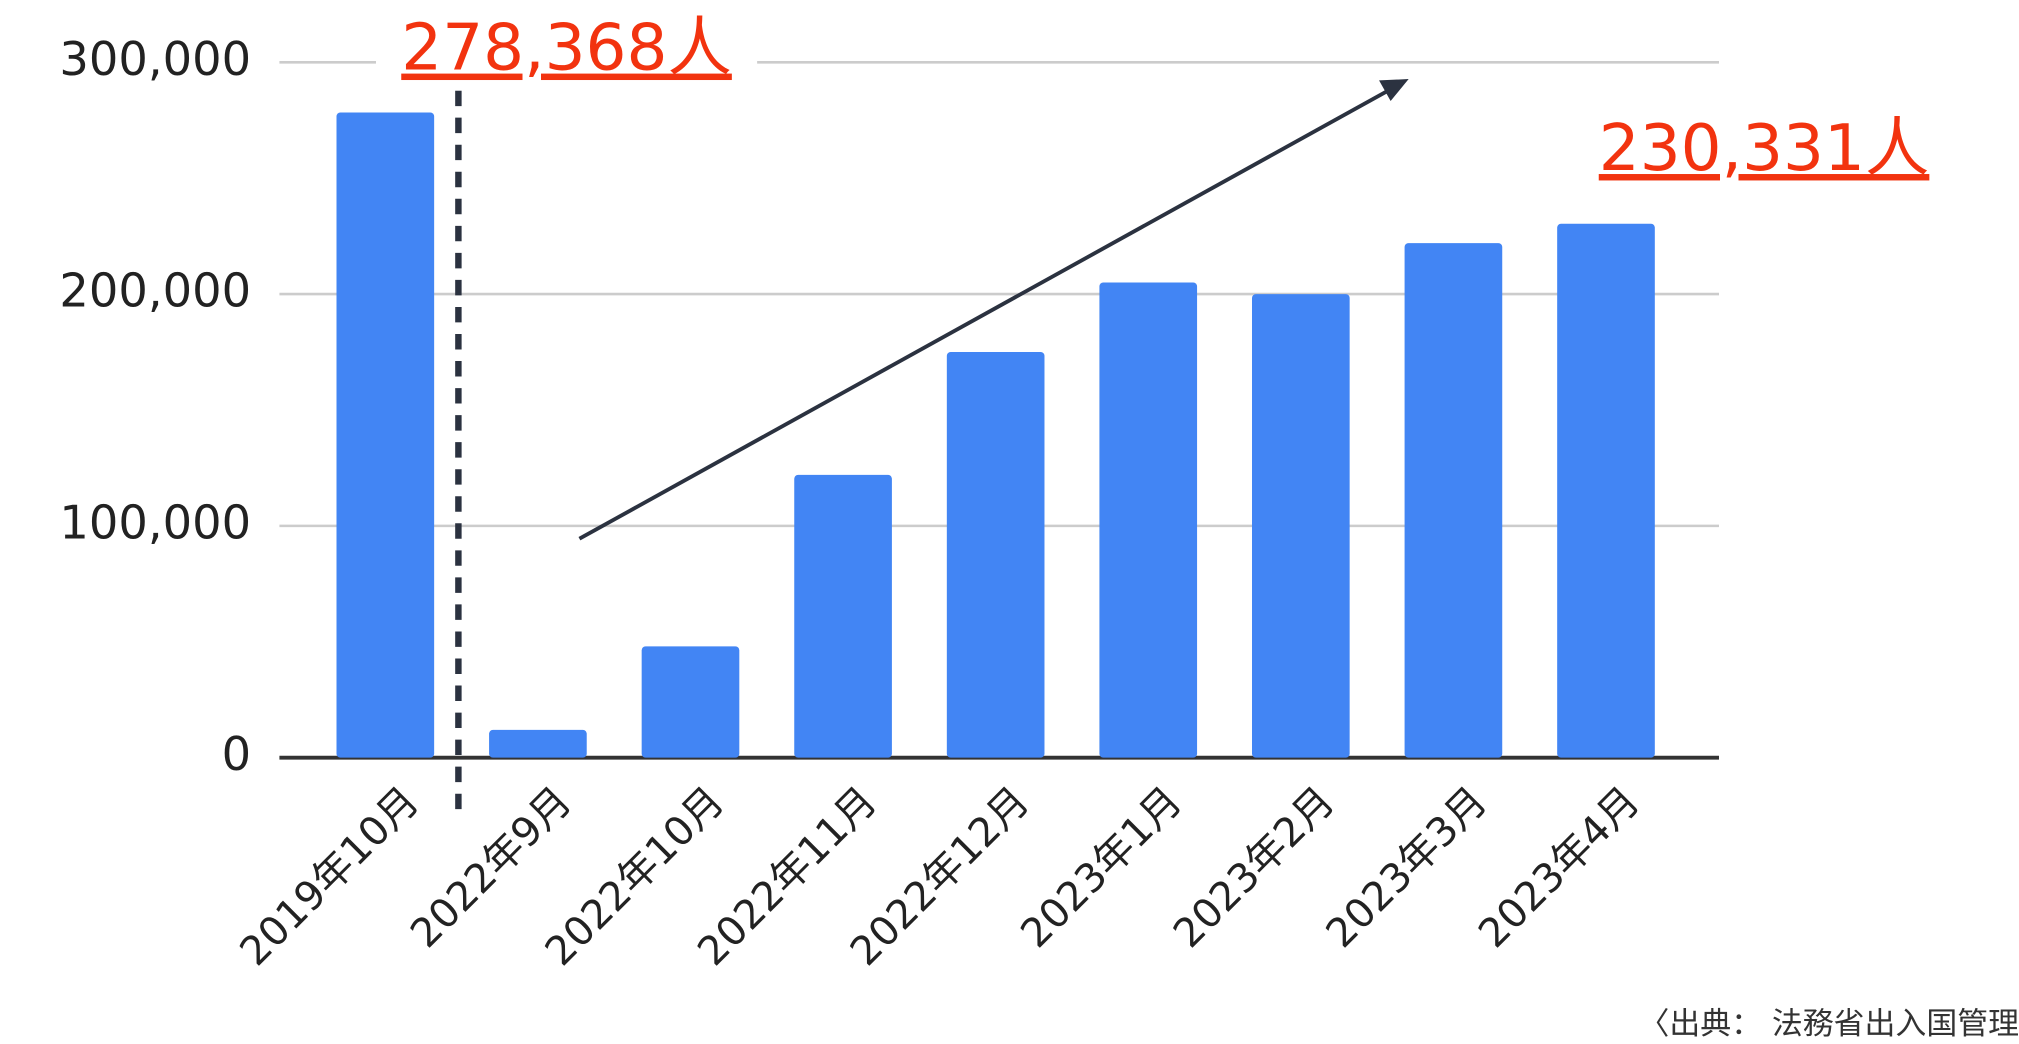 This screenshot has height=1044, width=2019. Describe the element at coordinates (1764, 148) in the screenshot. I see `annotation: 230,331人` at that location.